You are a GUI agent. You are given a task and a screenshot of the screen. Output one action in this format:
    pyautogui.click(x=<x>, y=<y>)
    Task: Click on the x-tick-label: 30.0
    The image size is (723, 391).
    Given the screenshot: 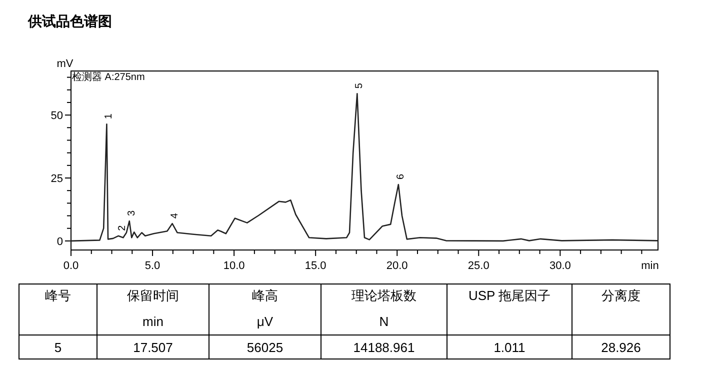 What is the action you would take?
    pyautogui.click(x=560, y=266)
    